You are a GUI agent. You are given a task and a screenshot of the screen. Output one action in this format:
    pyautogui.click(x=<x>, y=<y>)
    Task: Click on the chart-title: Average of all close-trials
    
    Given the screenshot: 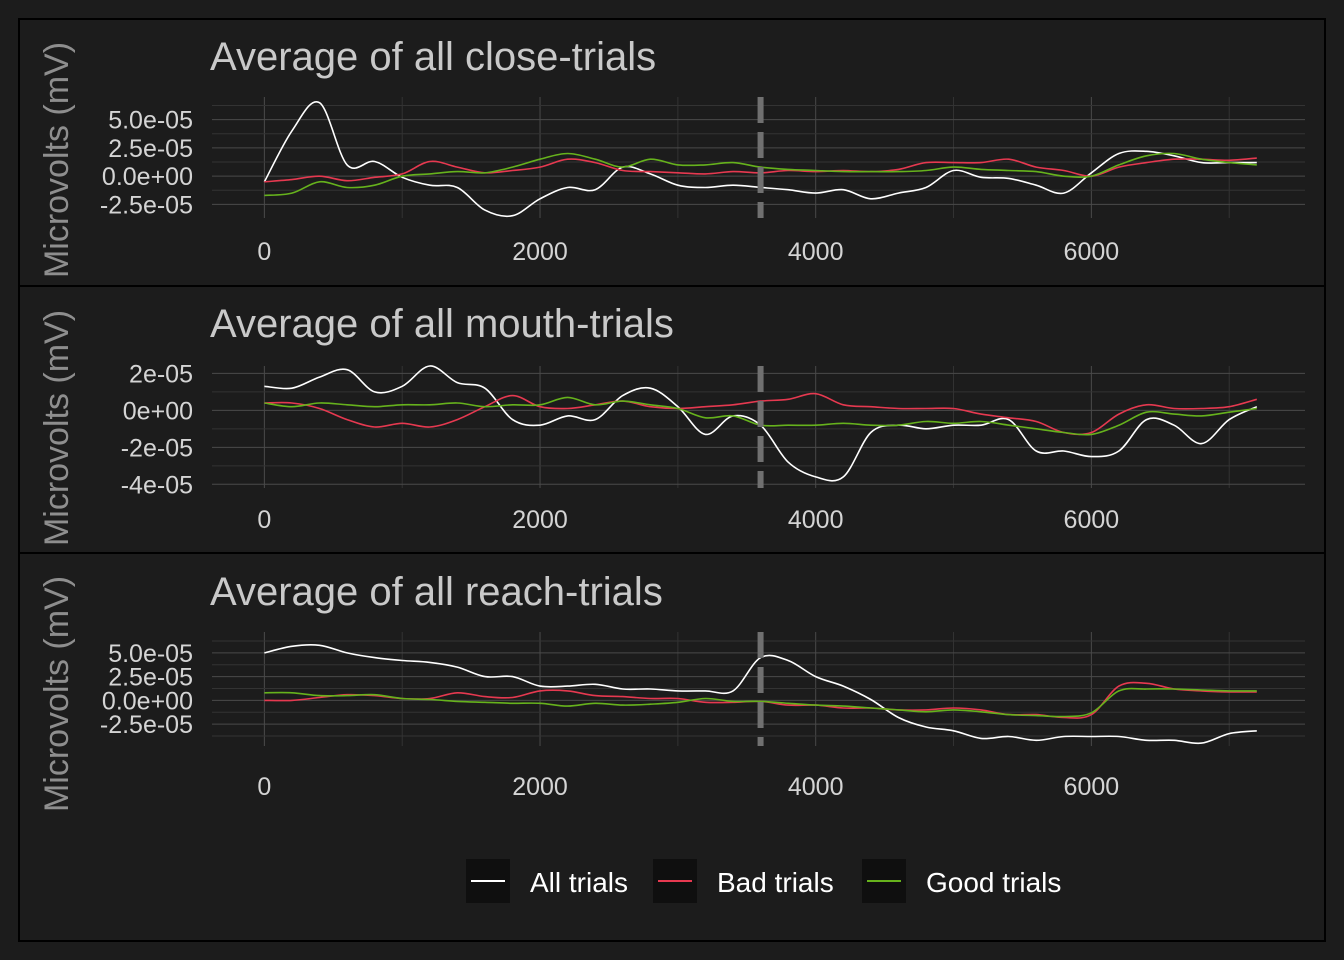 What is the action you would take?
    pyautogui.click(x=433, y=57)
    